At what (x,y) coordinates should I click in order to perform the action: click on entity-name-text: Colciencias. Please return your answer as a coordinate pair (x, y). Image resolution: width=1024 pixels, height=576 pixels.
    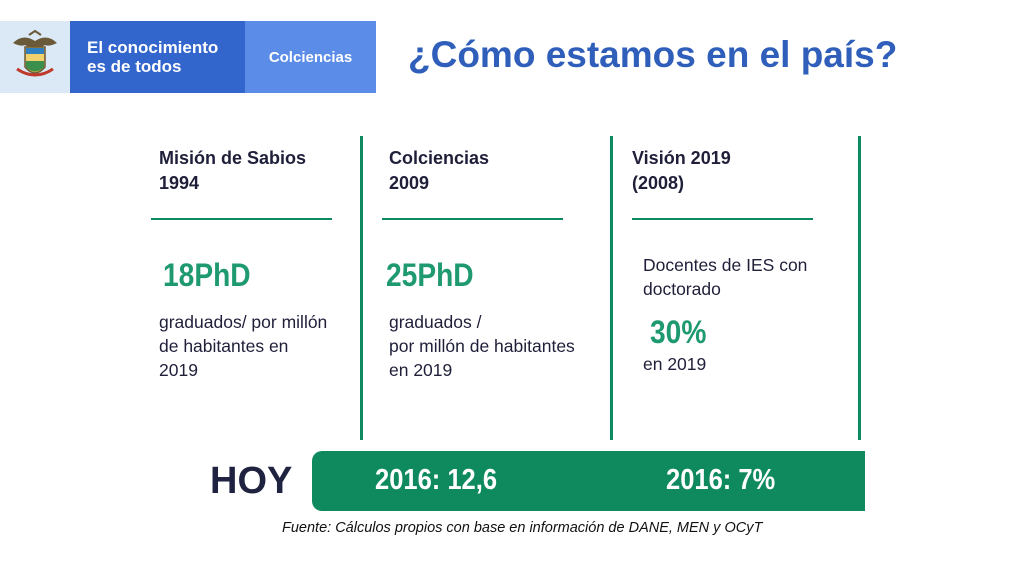
    Looking at the image, I should click on (310, 57).